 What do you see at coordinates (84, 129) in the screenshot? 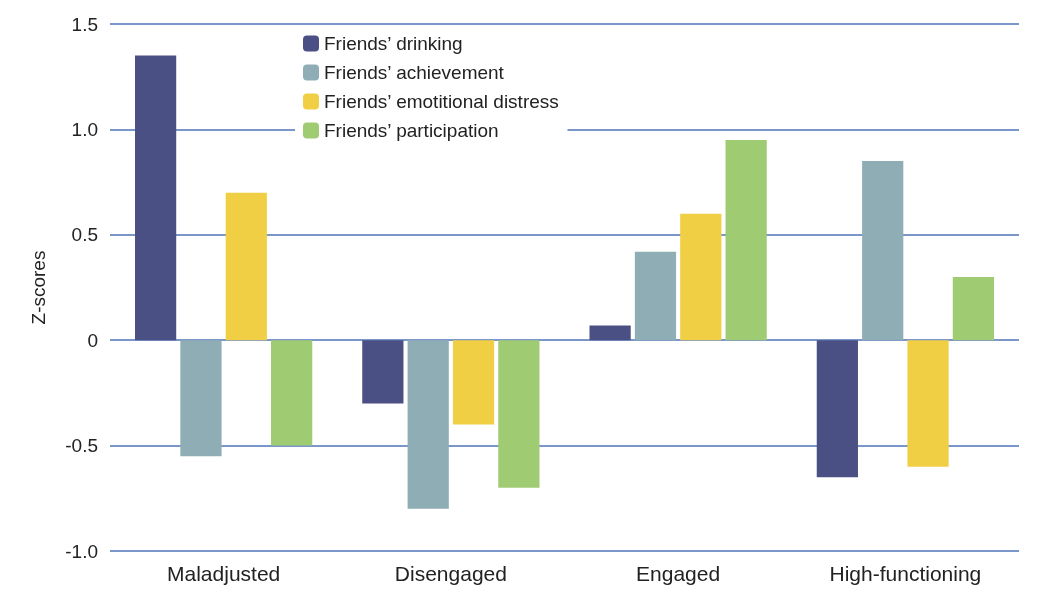
I see `y-tick-label: 1.0` at bounding box center [84, 129].